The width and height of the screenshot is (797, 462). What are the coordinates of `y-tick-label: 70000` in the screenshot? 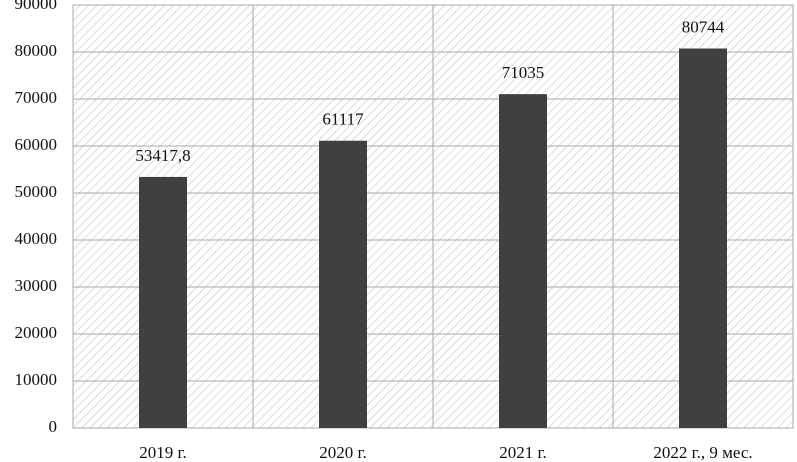 It's located at (36, 97).